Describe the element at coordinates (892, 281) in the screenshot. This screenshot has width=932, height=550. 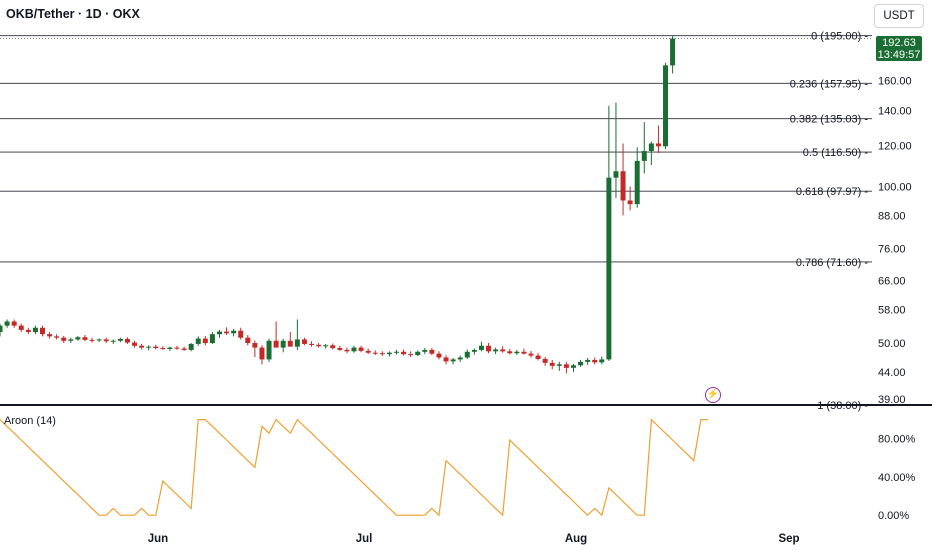
I see `price-tick-label: 66.00` at that location.